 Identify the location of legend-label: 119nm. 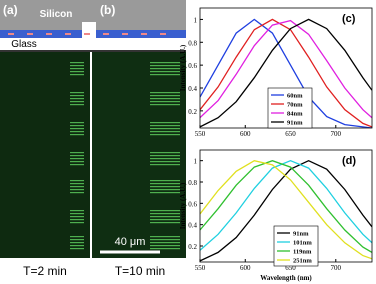
(302, 252).